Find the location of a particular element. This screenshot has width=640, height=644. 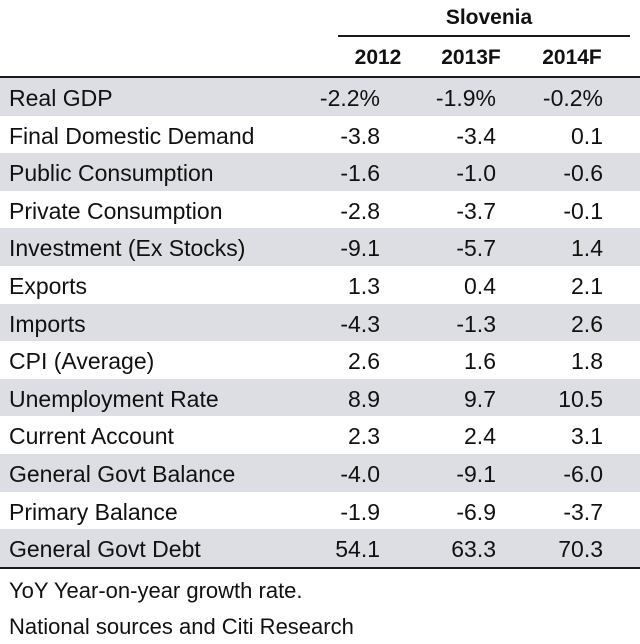

table-row: General Govt Balance -4.0 -9.1 -6.0 is located at coordinates (320, 472).